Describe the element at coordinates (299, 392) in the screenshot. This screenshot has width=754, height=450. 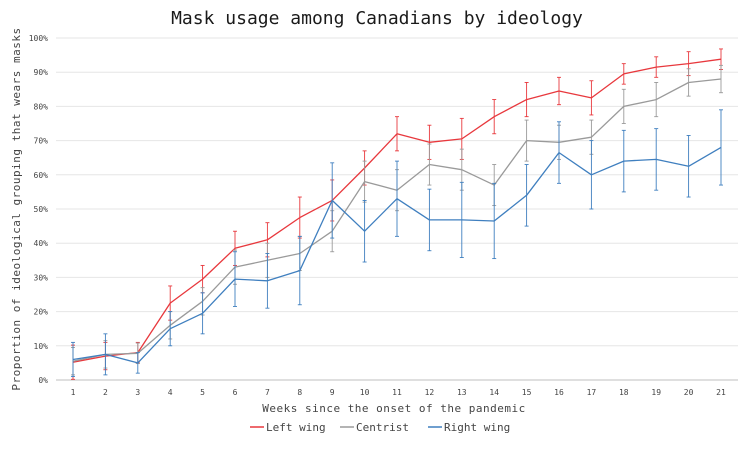
I see `x-tick-label: 8` at that location.